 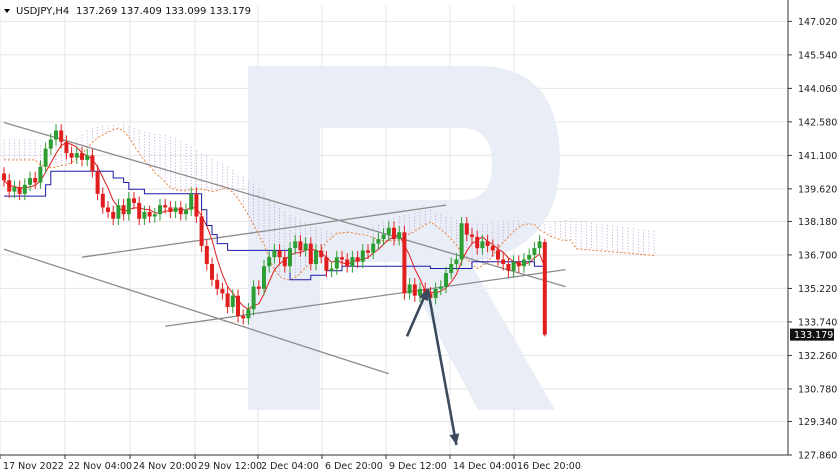 What do you see at coordinates (442, 367) in the screenshot?
I see `forecast-arrow-shaft` at bounding box center [442, 367].